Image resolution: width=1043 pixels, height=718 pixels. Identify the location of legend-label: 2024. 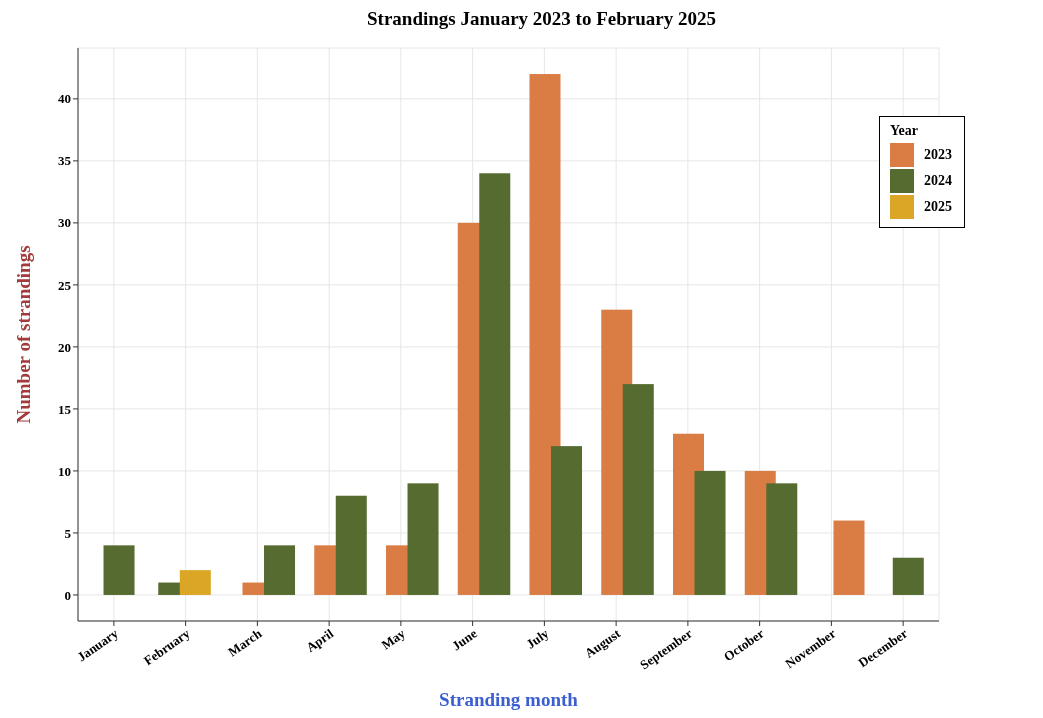
(938, 181).